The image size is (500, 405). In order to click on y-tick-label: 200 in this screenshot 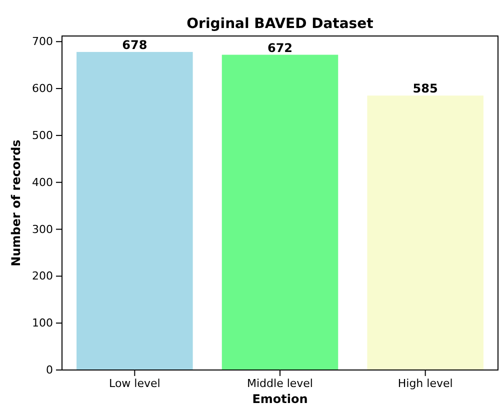, I will do `click(42, 276)`.